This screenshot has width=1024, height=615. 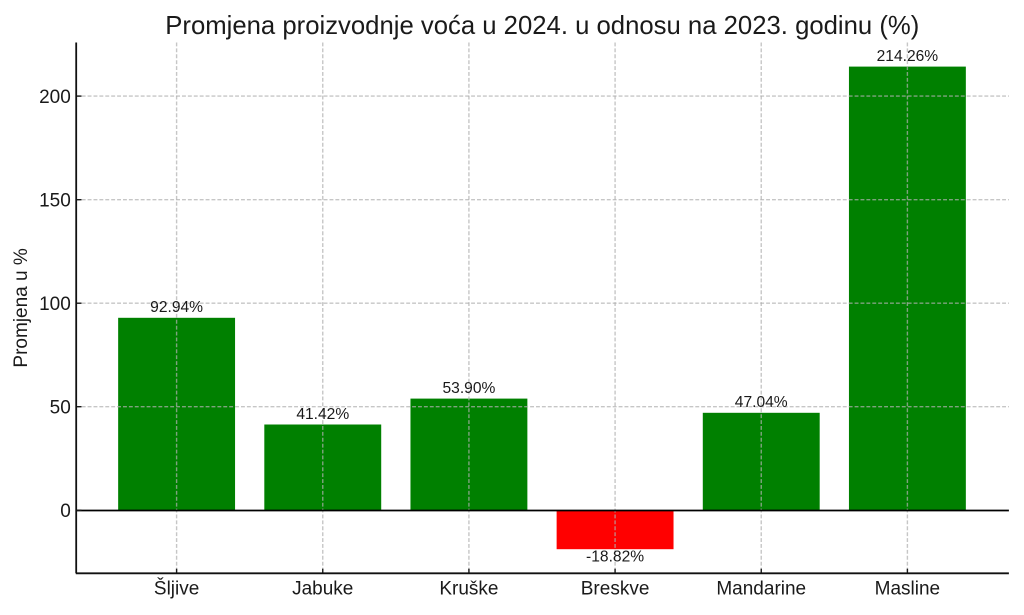 What do you see at coordinates (761, 402) in the screenshot?
I see `svg-text: 47.04%` at bounding box center [761, 402].